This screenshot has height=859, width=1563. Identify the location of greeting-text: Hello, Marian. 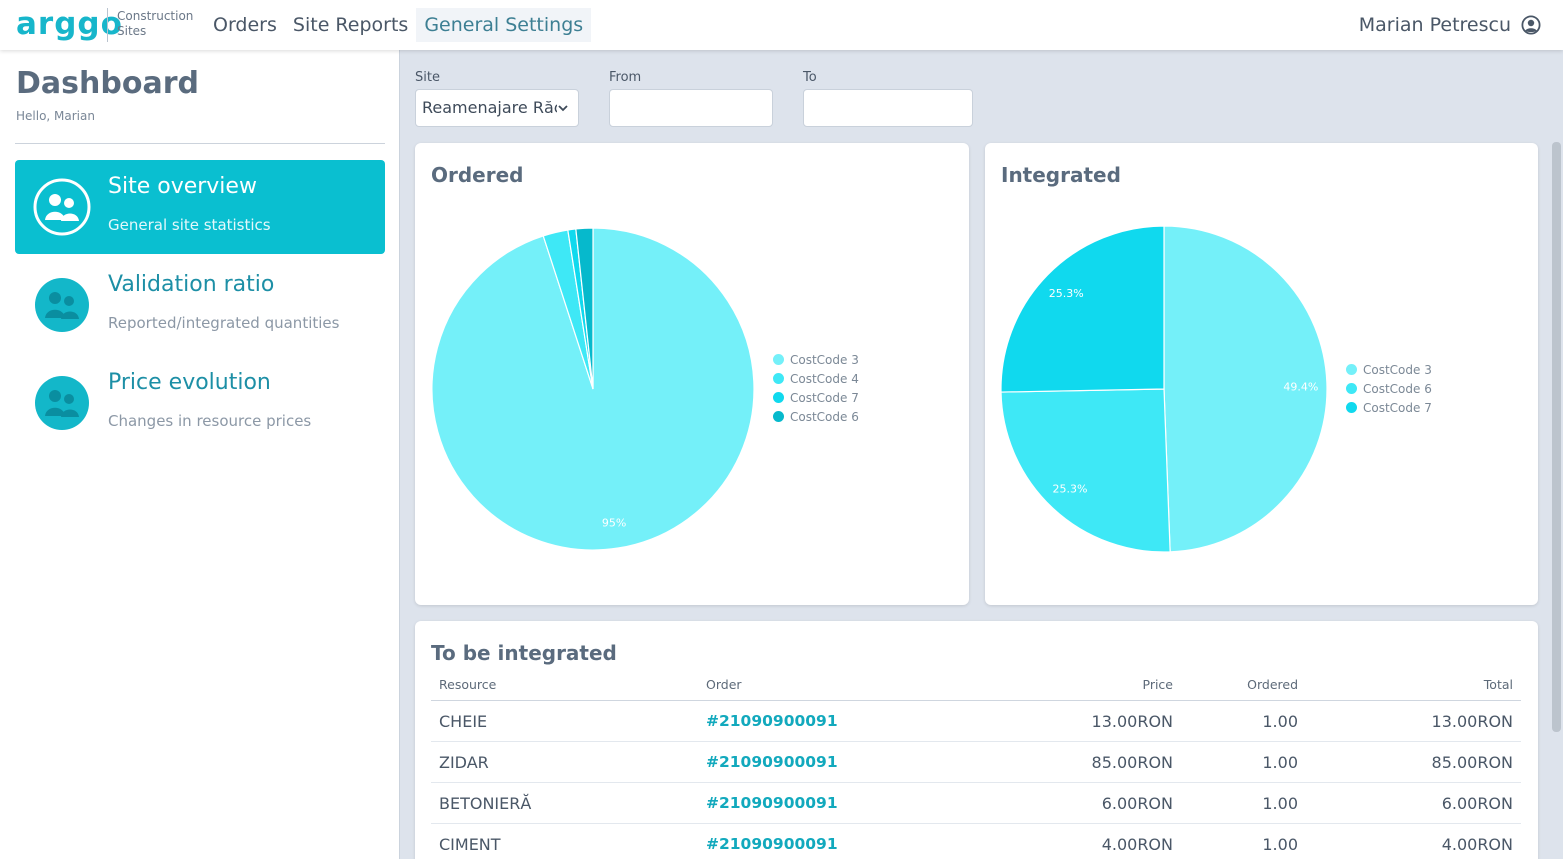
(55, 116).